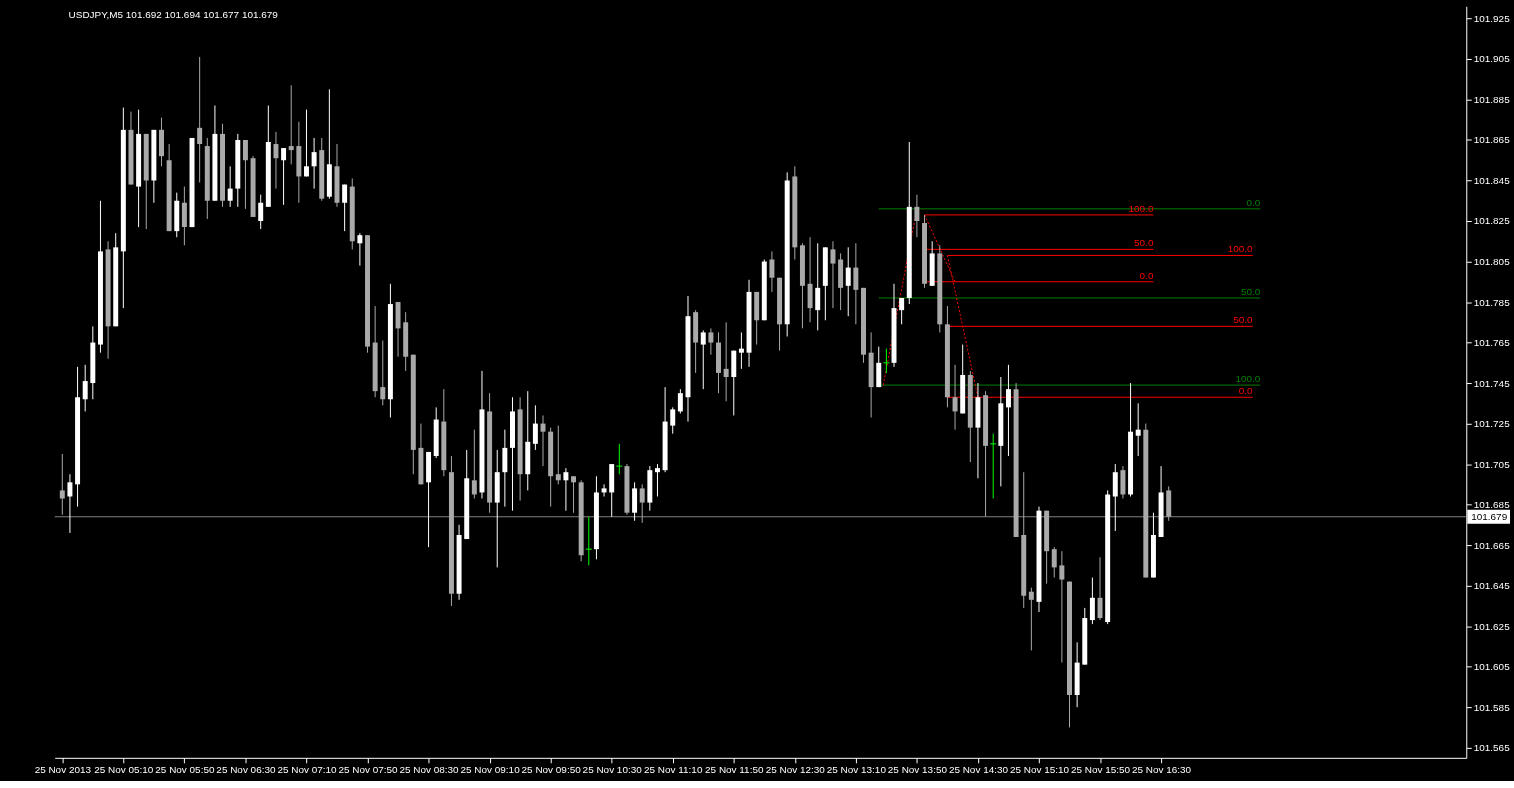 The height and width of the screenshot is (788, 1514). I want to click on y-tick-label: 101.905, so click(1492, 59).